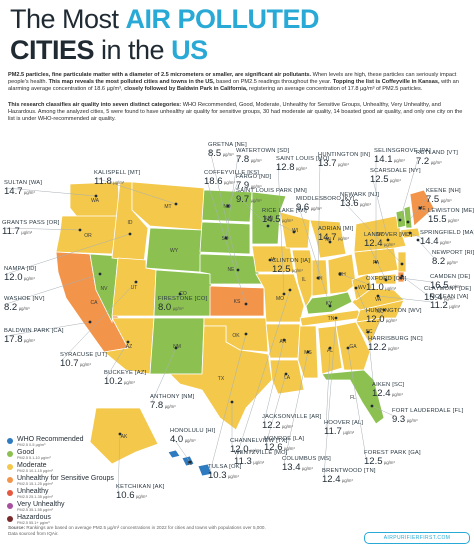 Image resolution: width=474 pixels, height=546 pixels. What do you see at coordinates (343, 428) in the screenshot?
I see `city-label-hoover: HOOVER [AL]11.7 µg/m³` at bounding box center [343, 428].